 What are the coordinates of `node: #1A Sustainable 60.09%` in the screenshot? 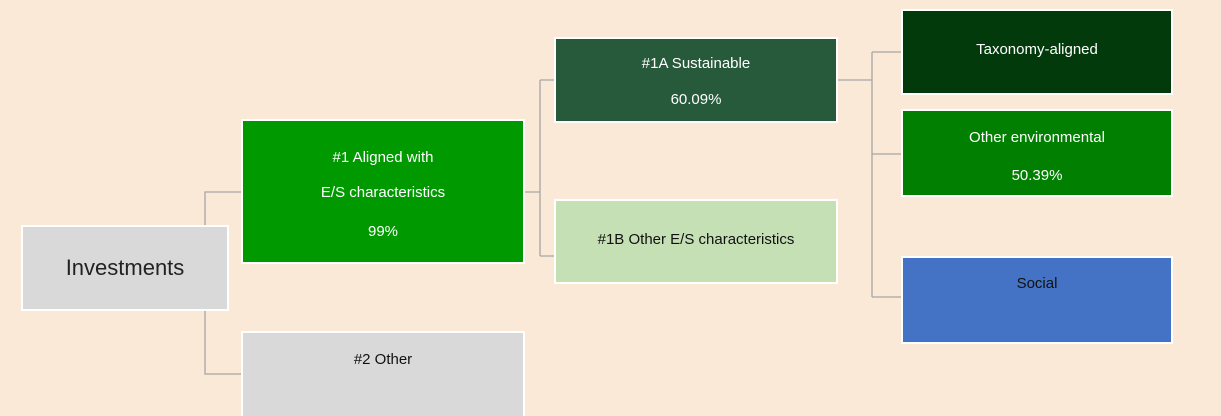 It's located at (696, 80).